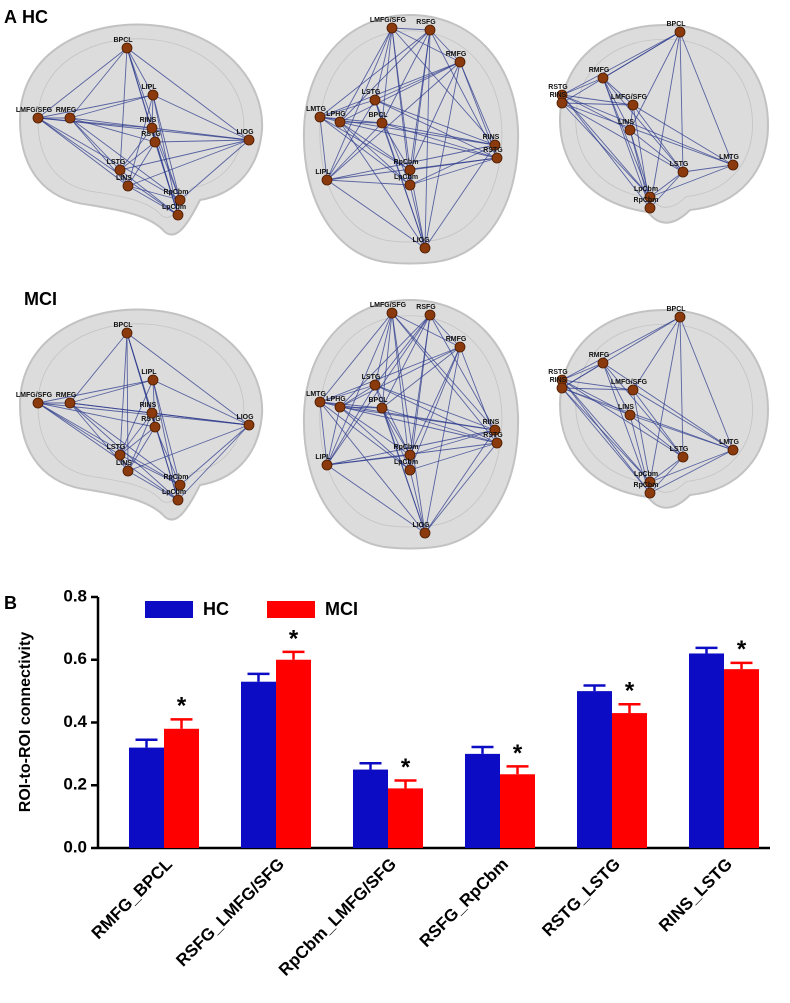 The height and width of the screenshot is (1003, 790). I want to click on node-label: RINS, so click(148, 405).